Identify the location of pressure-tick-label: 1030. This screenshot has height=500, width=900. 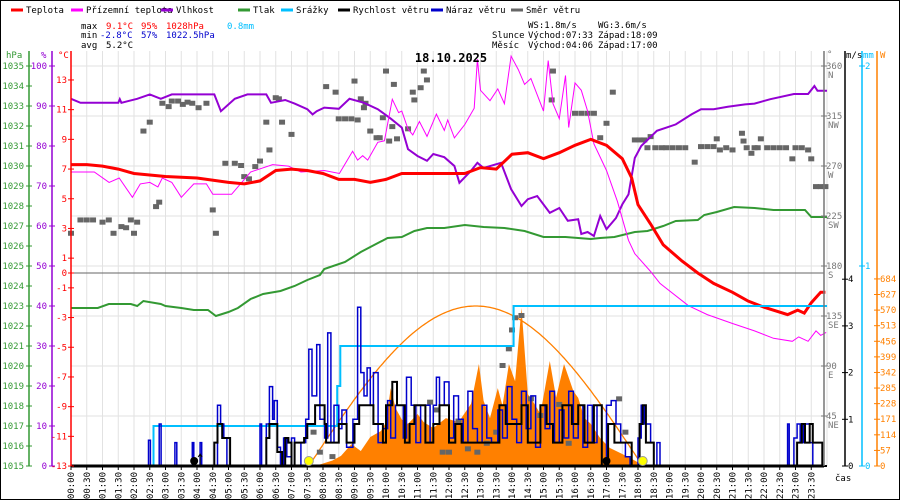
(13, 167).